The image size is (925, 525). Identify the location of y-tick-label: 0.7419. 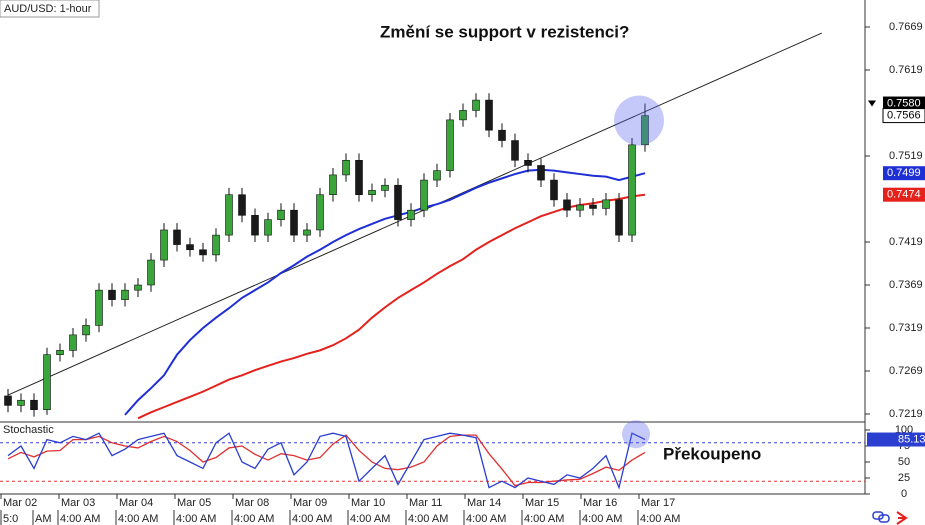
(906, 242).